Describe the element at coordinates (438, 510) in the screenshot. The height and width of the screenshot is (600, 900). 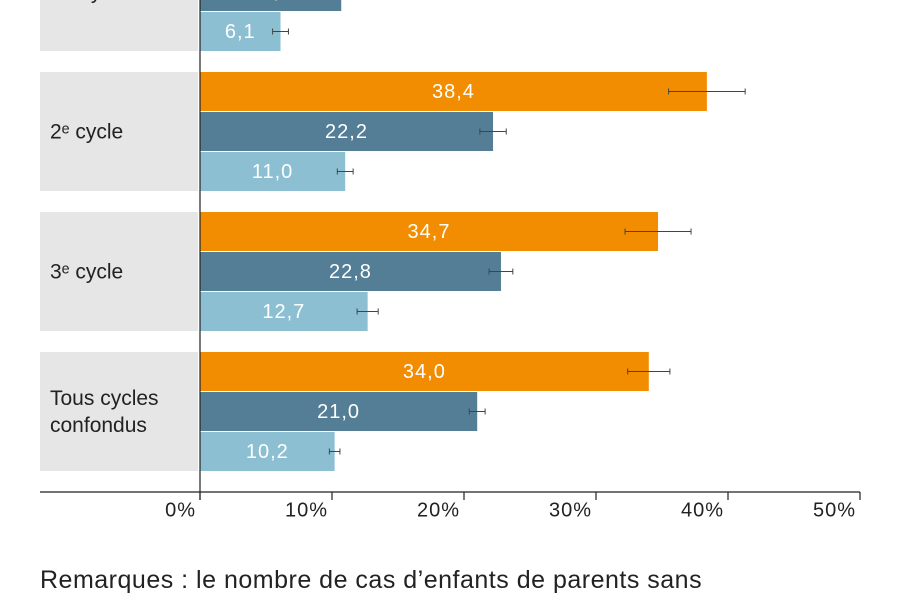
I see `x-tick-label: 20%` at that location.